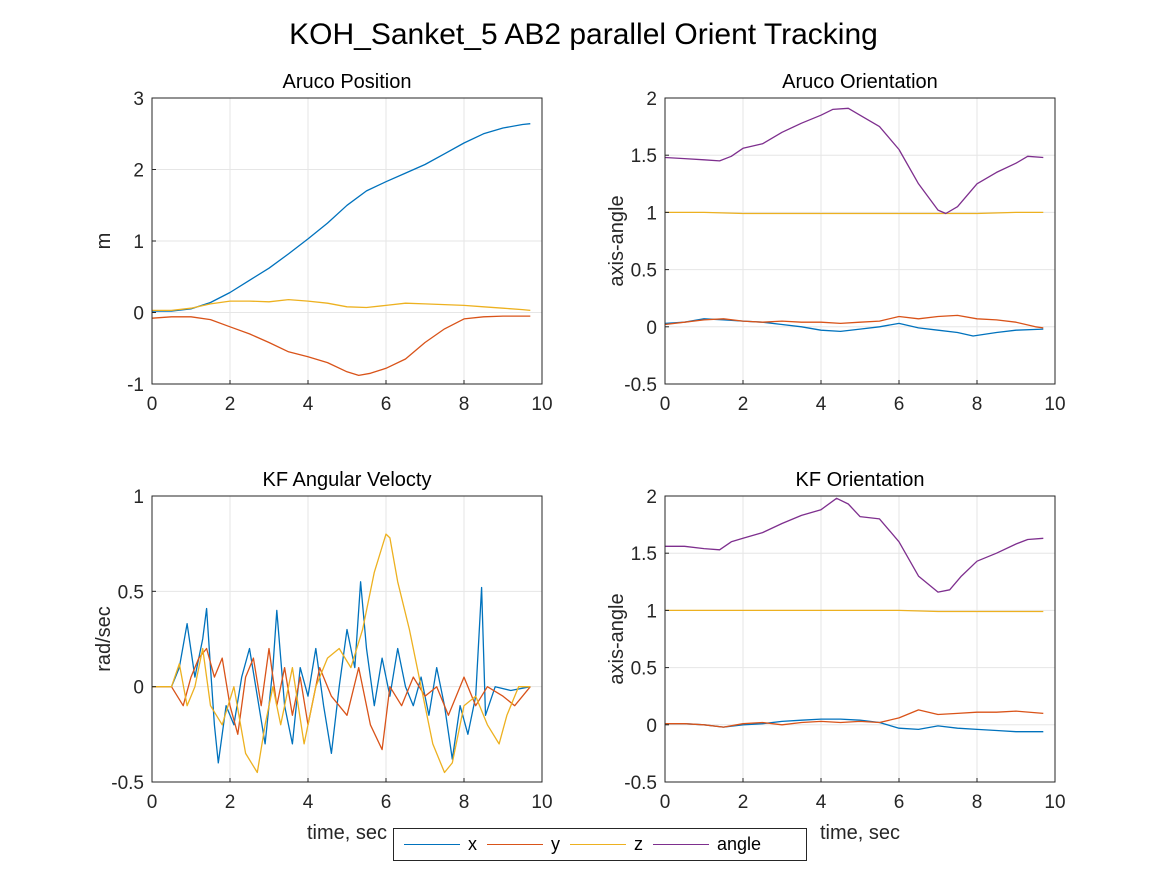 Image resolution: width=1167 pixels, height=875 pixels. Describe the element at coordinates (638, 844) in the screenshot. I see `legend-label-z: z` at that location.